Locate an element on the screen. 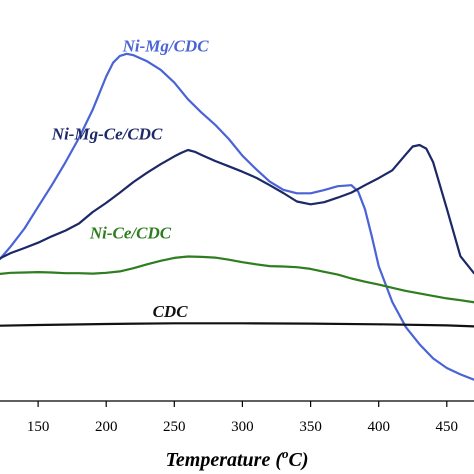 This screenshot has width=474, height=474. series-label-cdc: CDC is located at coordinates (171, 311).